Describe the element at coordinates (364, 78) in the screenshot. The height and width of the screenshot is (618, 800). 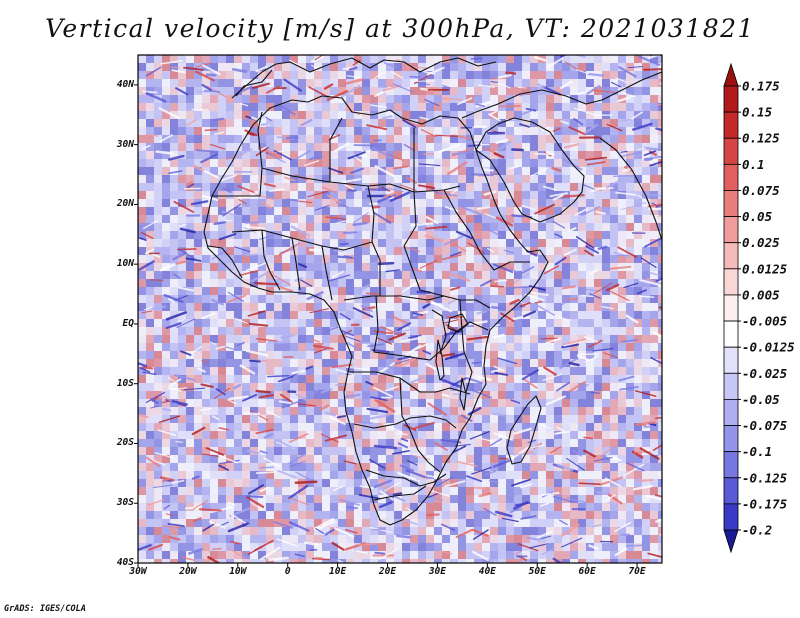
I see `europe-coast` at that location.